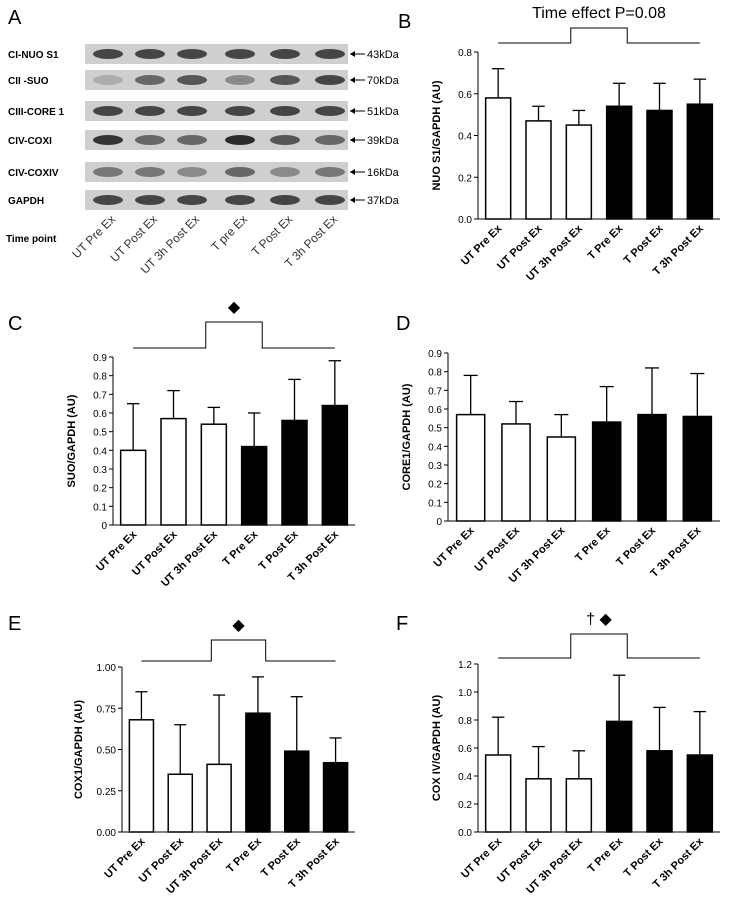 The image size is (732, 911). What do you see at coordinates (407, 436) in the screenshot?
I see `y-axis-label: CORE1/GAPDH (AU)` at bounding box center [407, 436].